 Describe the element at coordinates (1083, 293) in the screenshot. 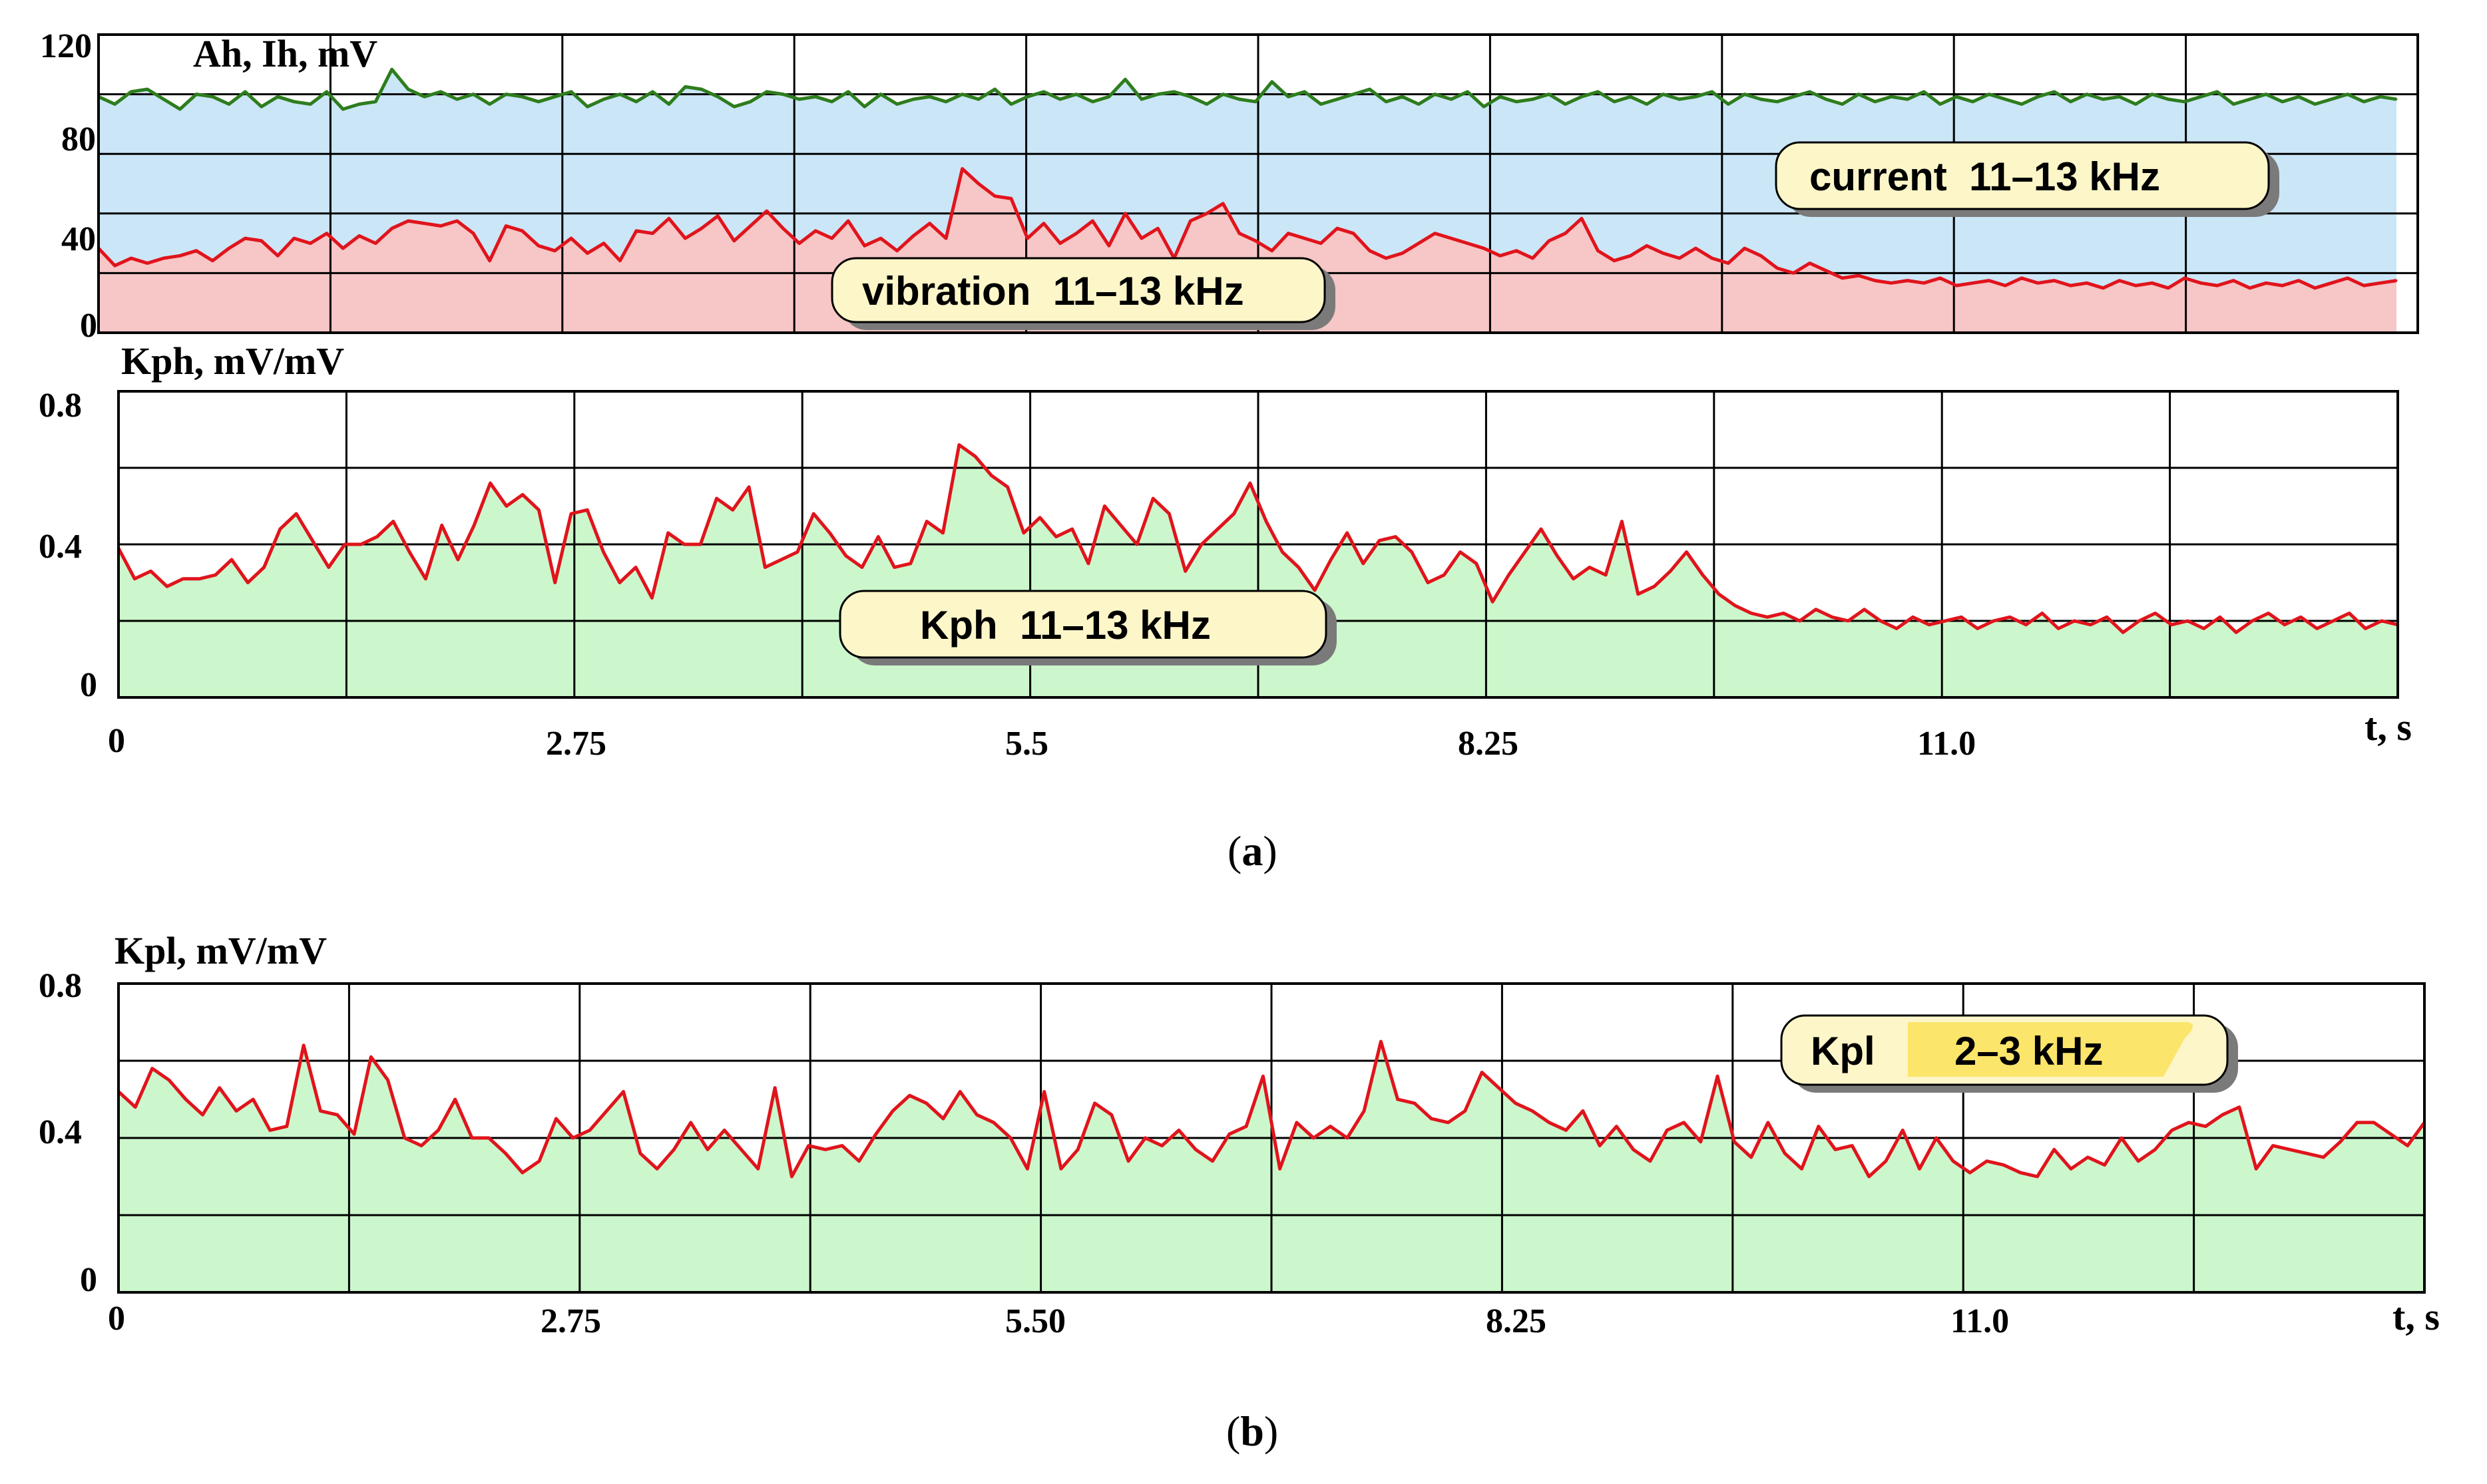

I see `vibration-legend-box: vibration 11–13 kHz` at that location.